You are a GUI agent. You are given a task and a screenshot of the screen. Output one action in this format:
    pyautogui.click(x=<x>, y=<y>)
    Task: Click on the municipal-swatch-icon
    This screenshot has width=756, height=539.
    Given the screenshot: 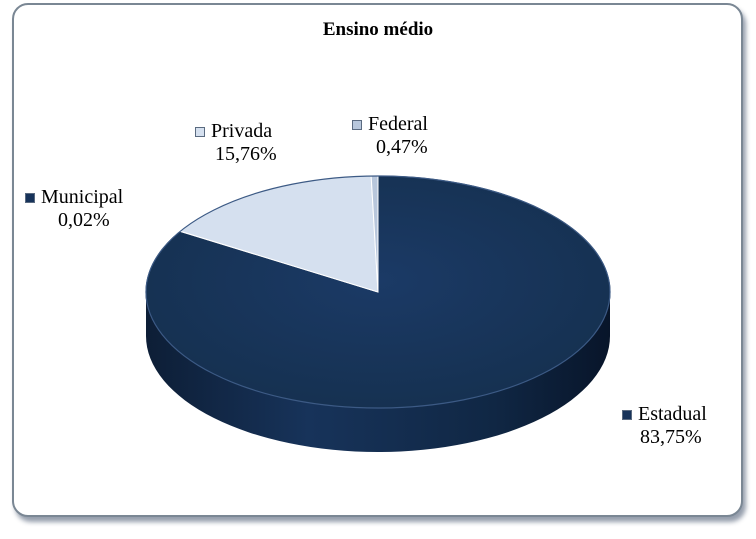 What is the action you would take?
    pyautogui.click(x=30, y=197)
    